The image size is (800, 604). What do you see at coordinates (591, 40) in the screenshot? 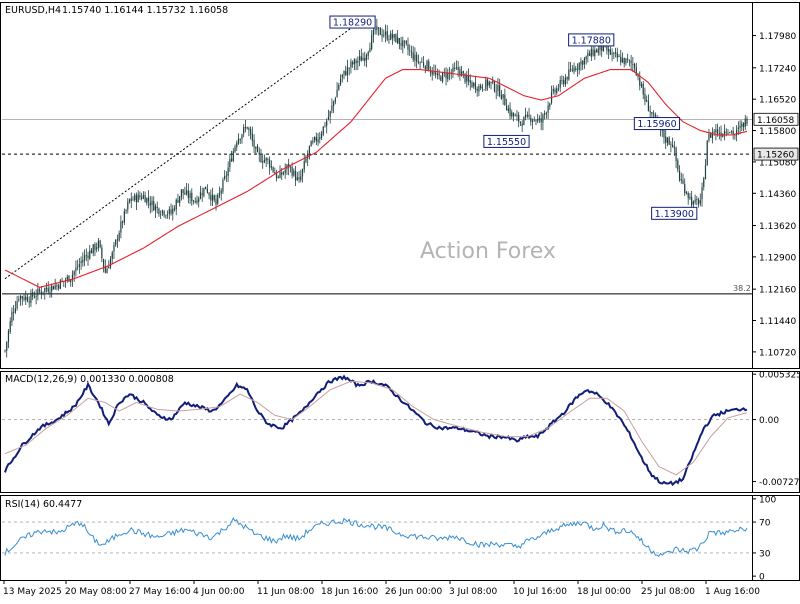
I see `price-label-box` at bounding box center [591, 40].